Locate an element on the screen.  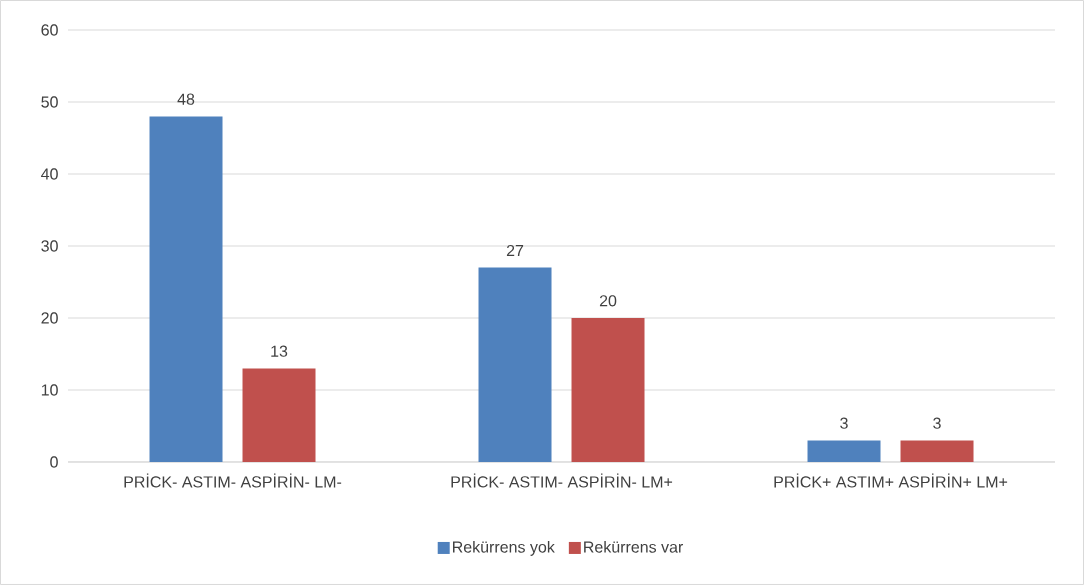
data-label: 27 is located at coordinates (515, 250).